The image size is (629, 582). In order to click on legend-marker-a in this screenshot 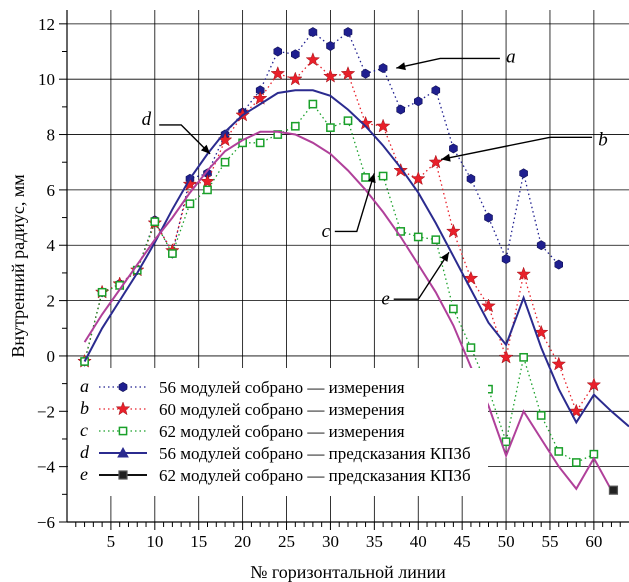, I will do `click(123, 387)`.